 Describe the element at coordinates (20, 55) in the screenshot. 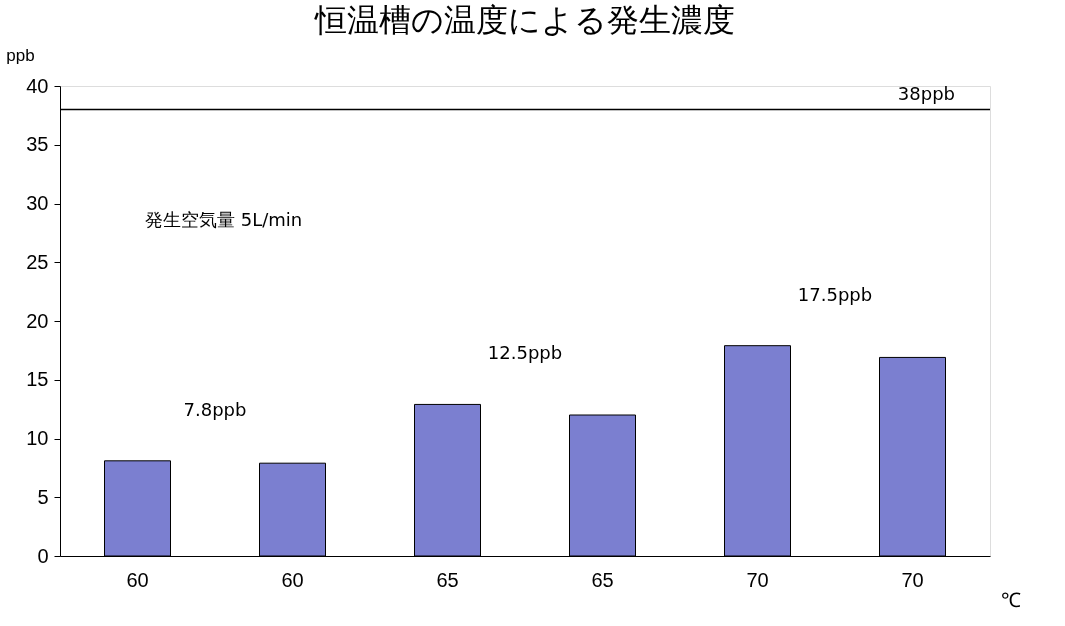

I see `y-axis-title: ppb` at that location.